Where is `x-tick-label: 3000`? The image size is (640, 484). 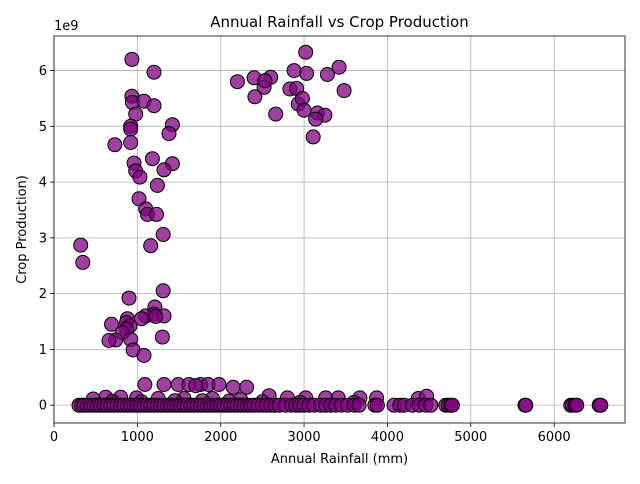 x-tick-label: 3000 is located at coordinates (304, 437).